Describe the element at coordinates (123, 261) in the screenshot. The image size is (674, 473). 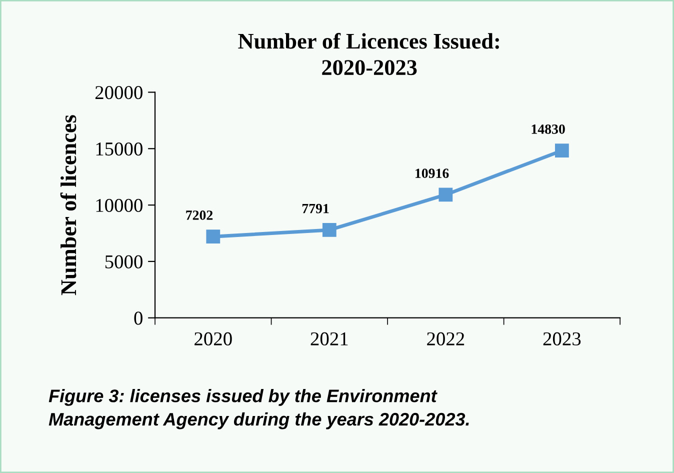
I see `y-tick-label: 5000` at that location.